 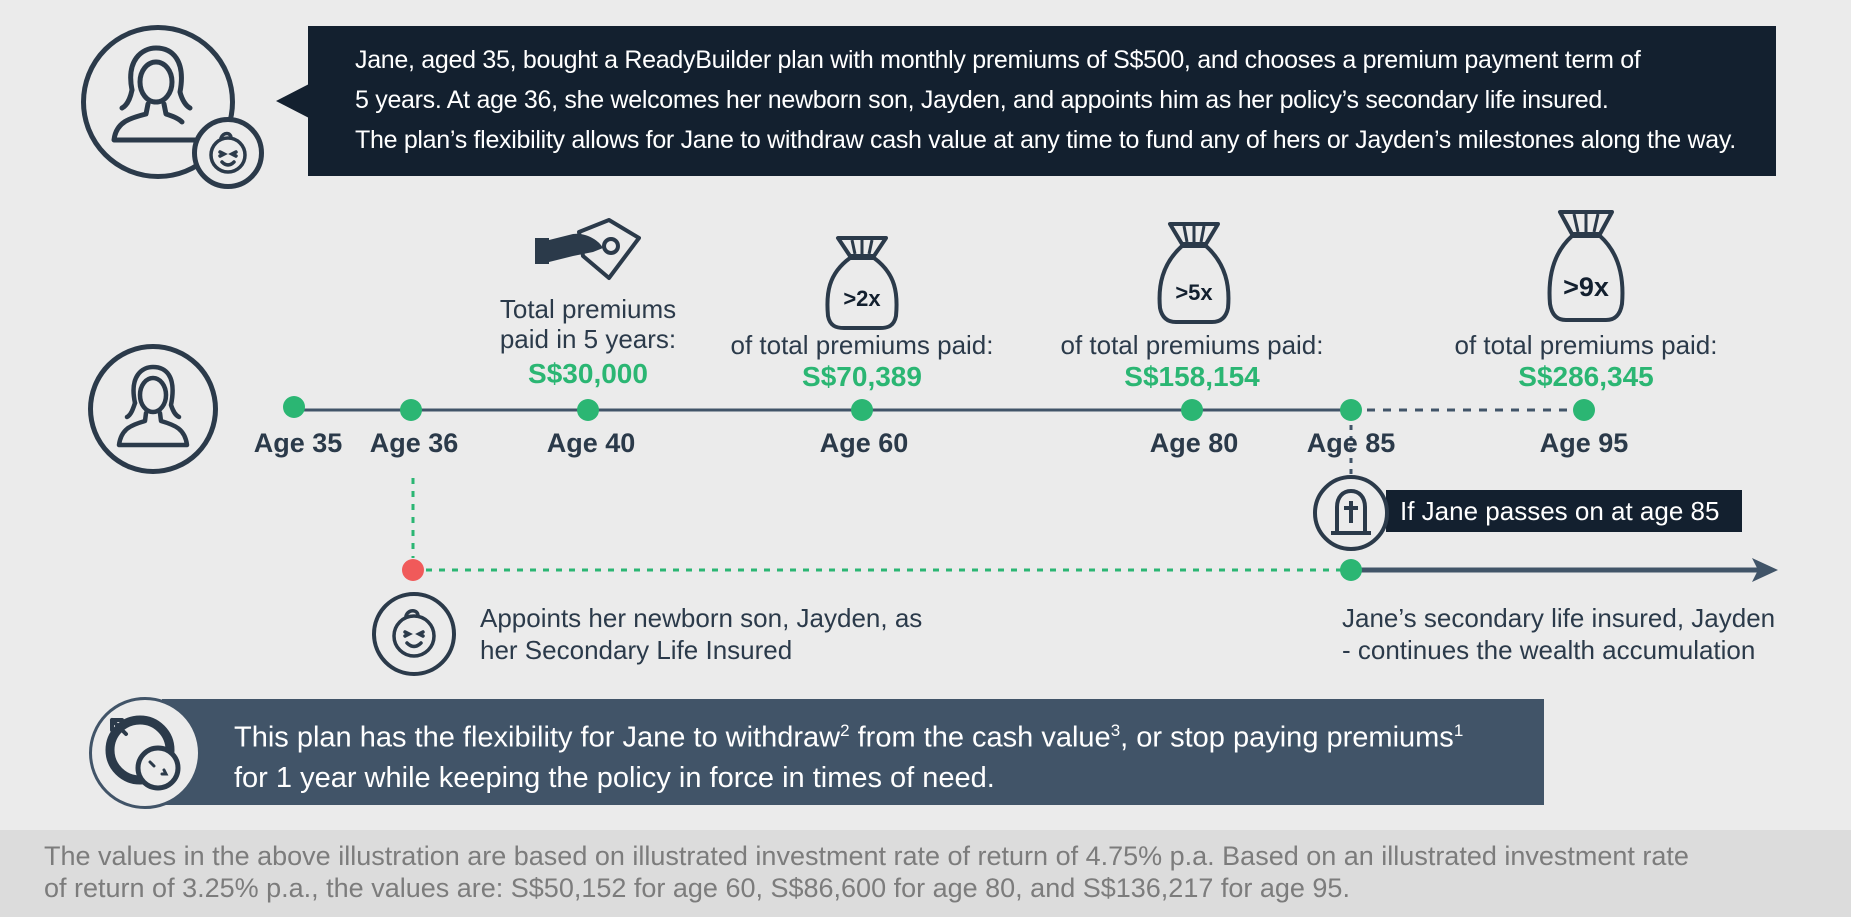 What do you see at coordinates (292, 101) in the screenshot?
I see `intro-pointer` at bounding box center [292, 101].